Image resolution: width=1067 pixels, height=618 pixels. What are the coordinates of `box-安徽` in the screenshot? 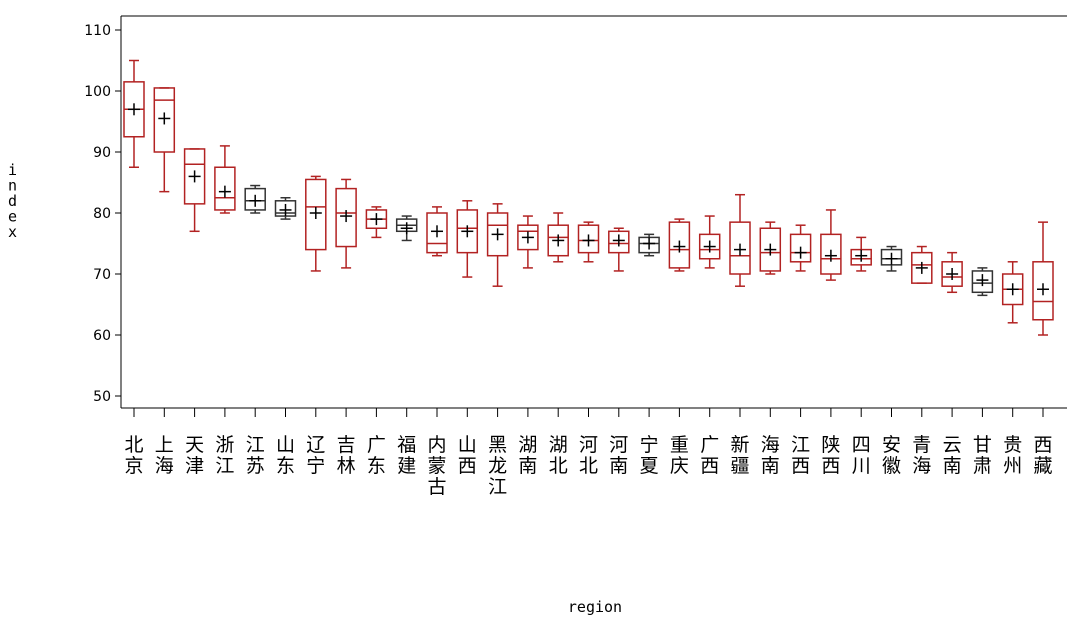 It's located at (891, 258).